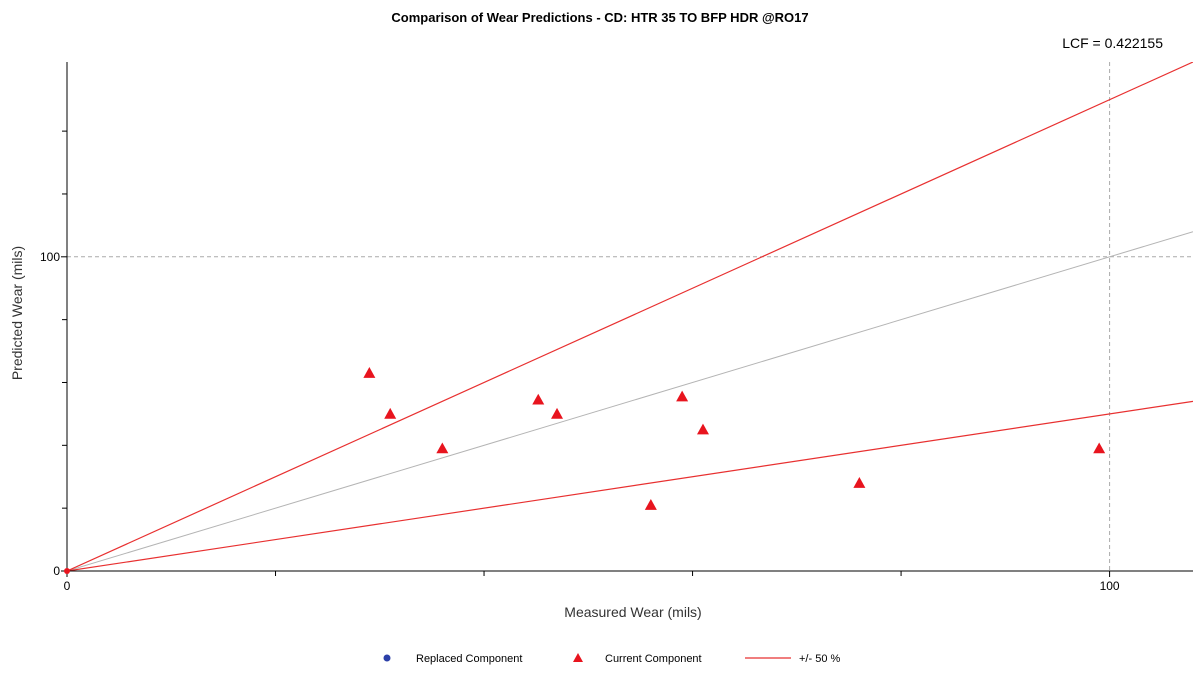 This screenshot has width=1193, height=676. I want to click on legend-symbol-triangle, so click(578, 657).